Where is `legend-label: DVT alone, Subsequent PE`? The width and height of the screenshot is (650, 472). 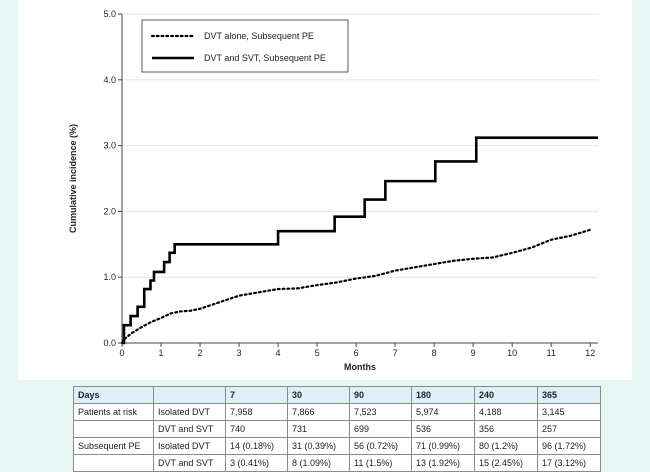 legend-label: DVT alone, Subsequent PE is located at coordinates (259, 36).